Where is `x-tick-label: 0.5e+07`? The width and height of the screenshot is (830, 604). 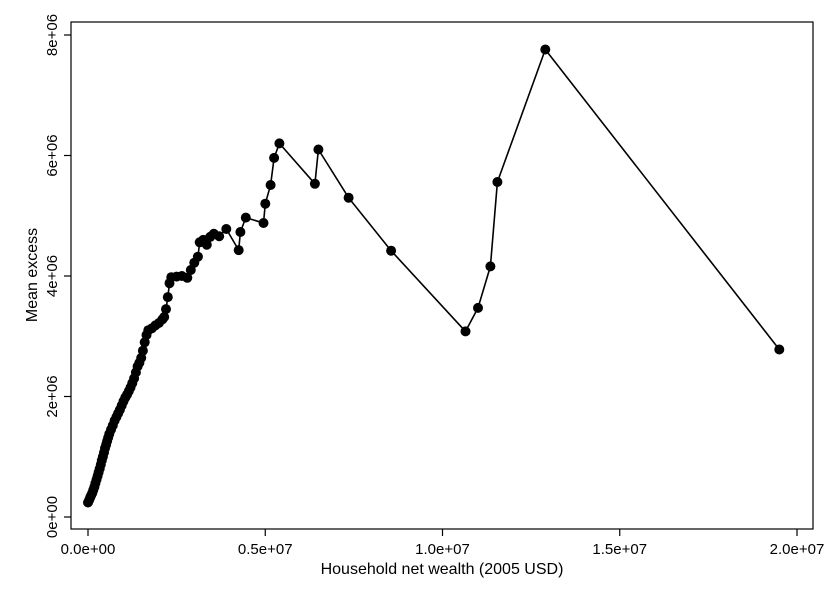 x-tick-label: 0.5e+07 is located at coordinates (265, 549).